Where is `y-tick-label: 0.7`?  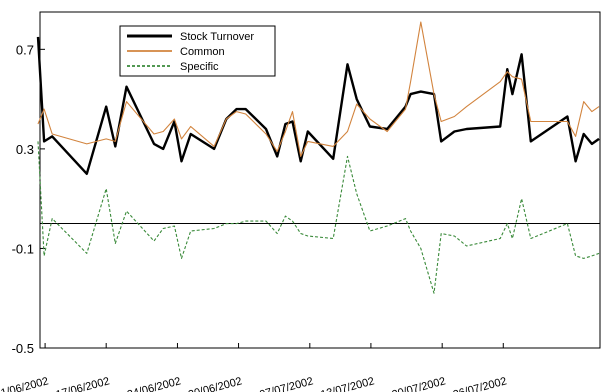 y-tick-label: 0.7 is located at coordinates (25, 49).